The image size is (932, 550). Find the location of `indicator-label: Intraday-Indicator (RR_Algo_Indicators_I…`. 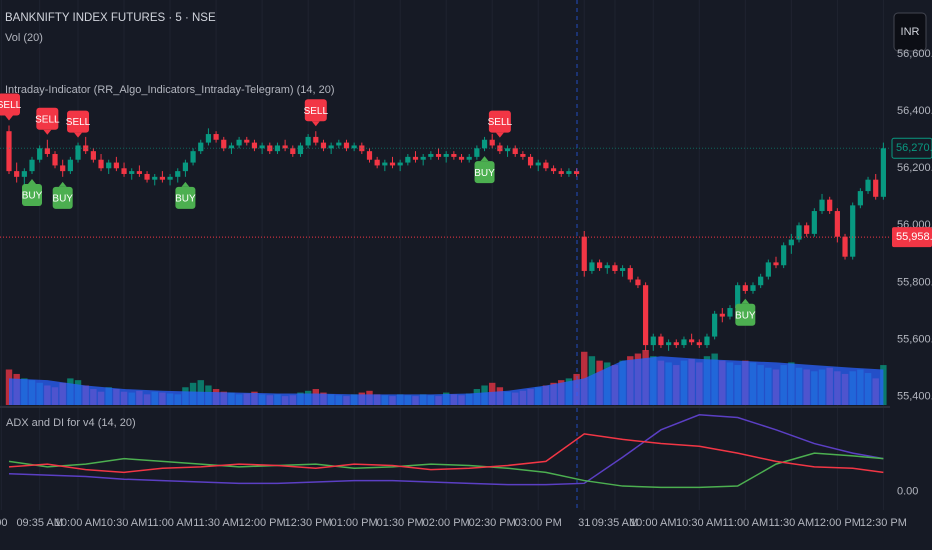

indicator-label: Intraday-Indicator (RR_Algo_Indicators_I… is located at coordinates (170, 90).